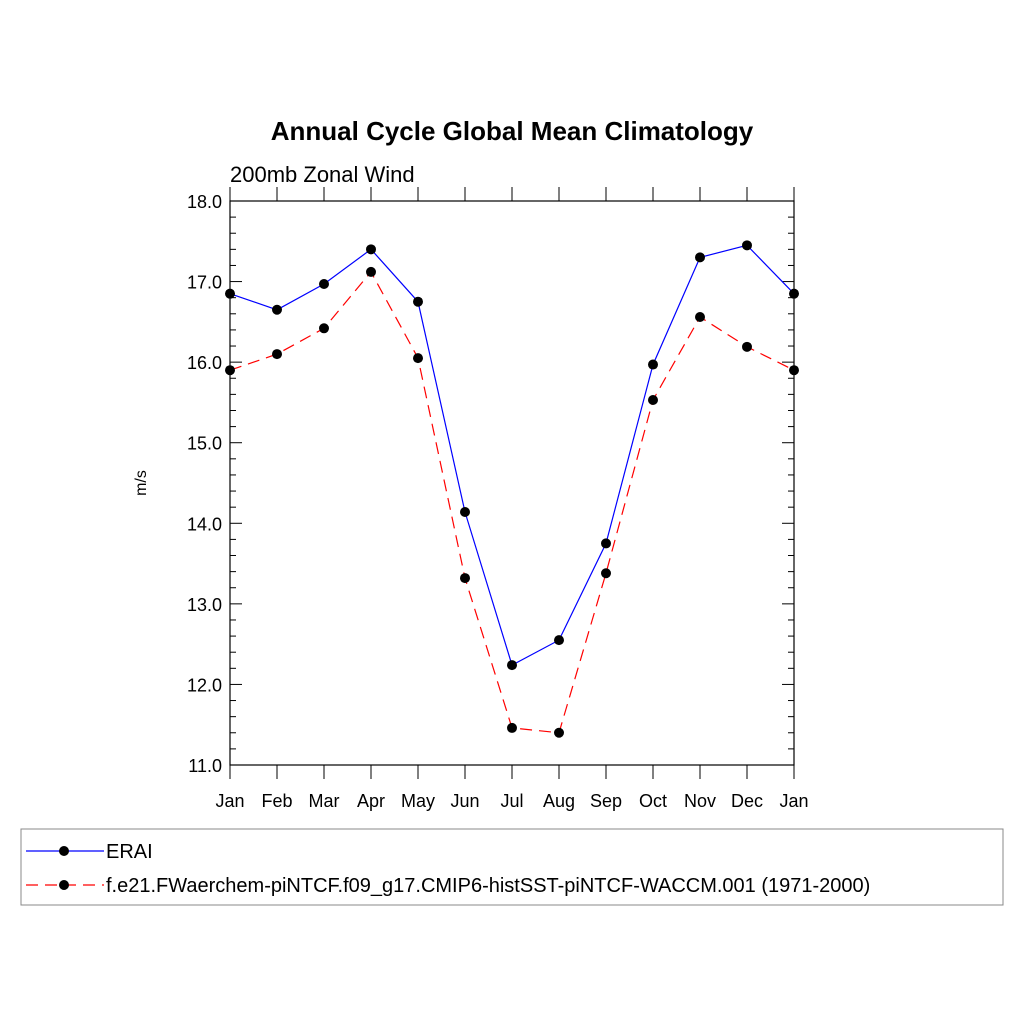 The image size is (1024, 1024). Describe the element at coordinates (204, 283) in the screenshot. I see `y-tick-label: 17.0` at that location.